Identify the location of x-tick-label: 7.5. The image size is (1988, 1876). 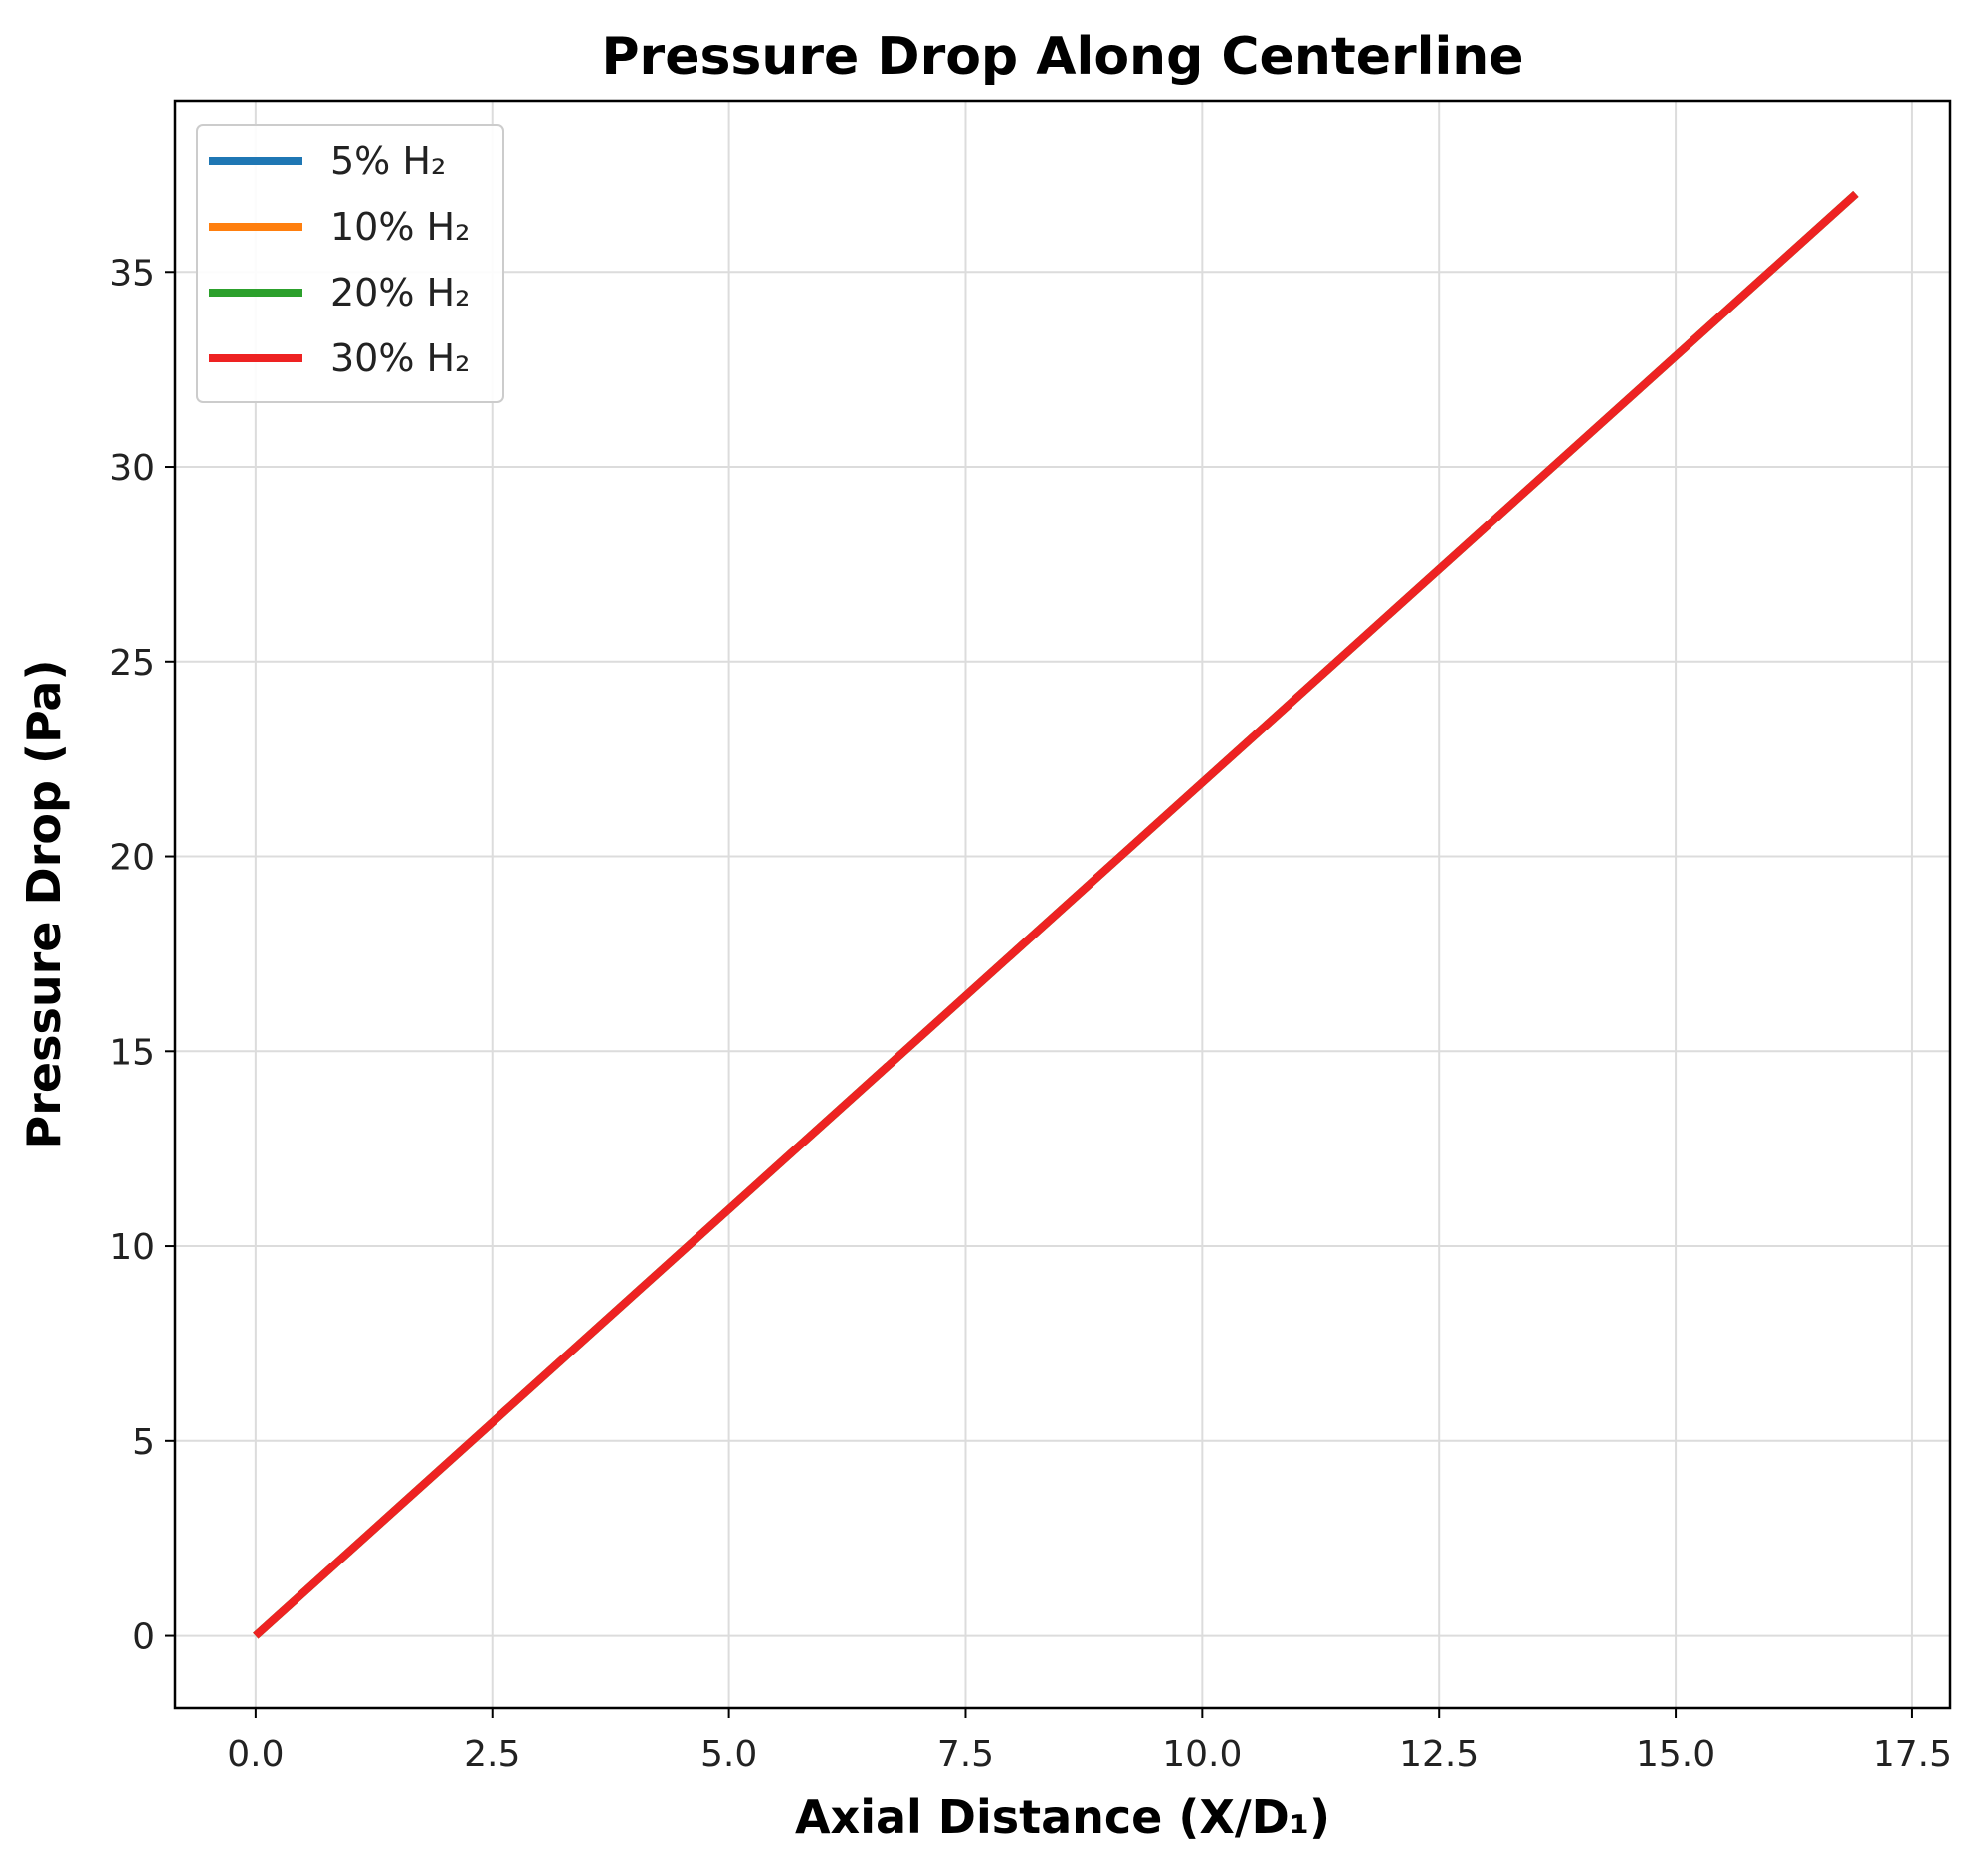
(966, 1754).